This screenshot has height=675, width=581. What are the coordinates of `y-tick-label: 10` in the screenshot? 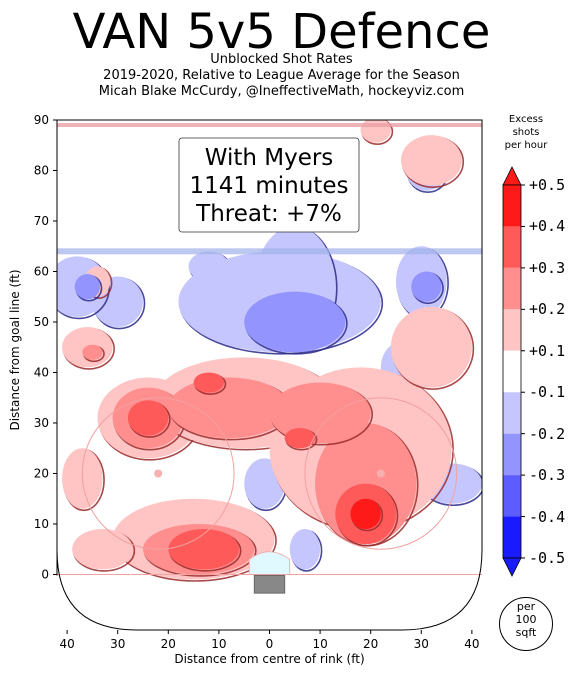 It's located at (41, 524).